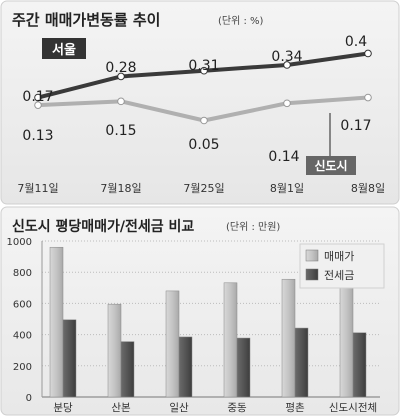 The width and height of the screenshot is (400, 416). I want to click on badge-new-town-bg, so click(331, 165).